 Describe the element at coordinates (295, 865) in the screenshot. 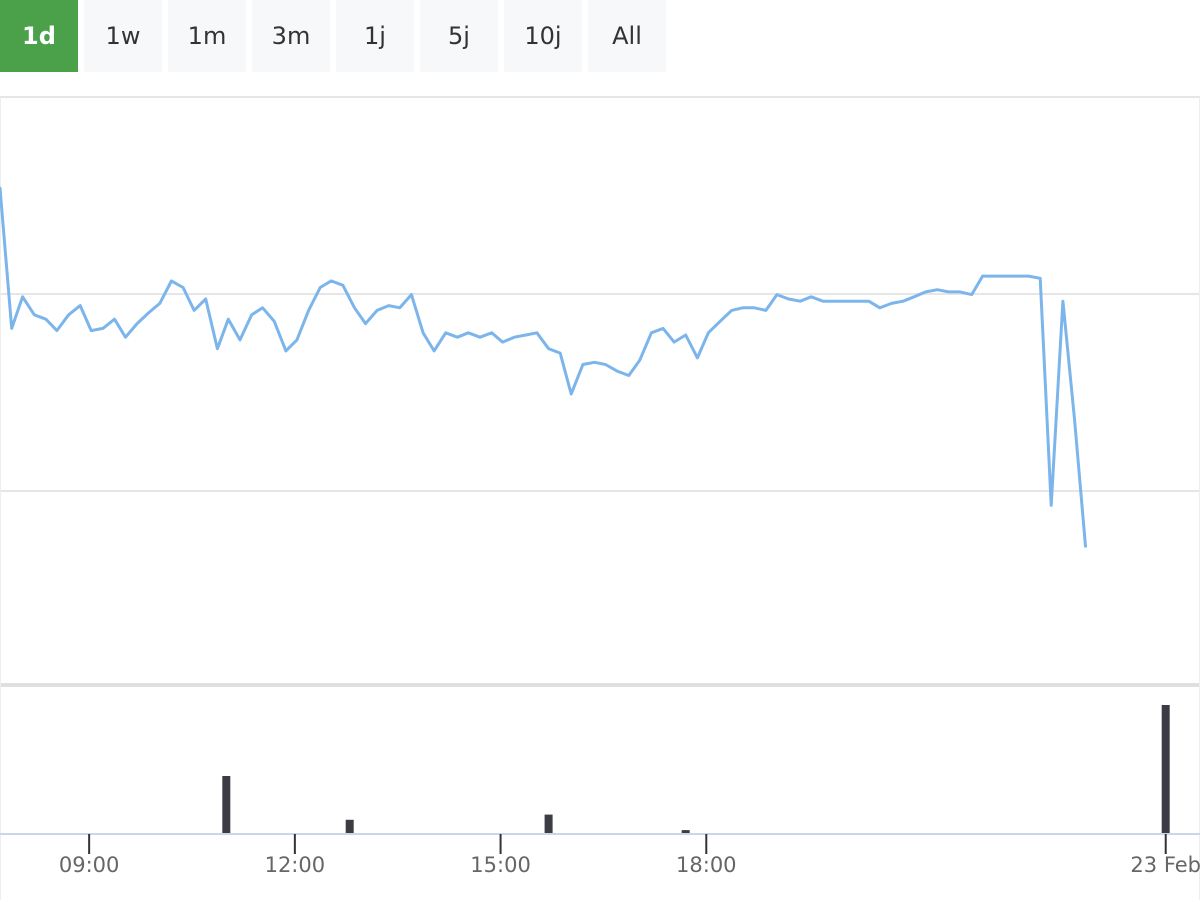

I see `x-tick-label: 12:00` at that location.